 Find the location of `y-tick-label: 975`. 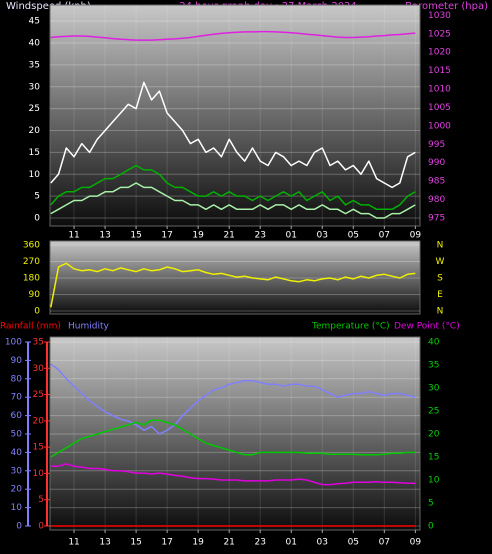

y-tick-label: 975 is located at coordinates (436, 219).